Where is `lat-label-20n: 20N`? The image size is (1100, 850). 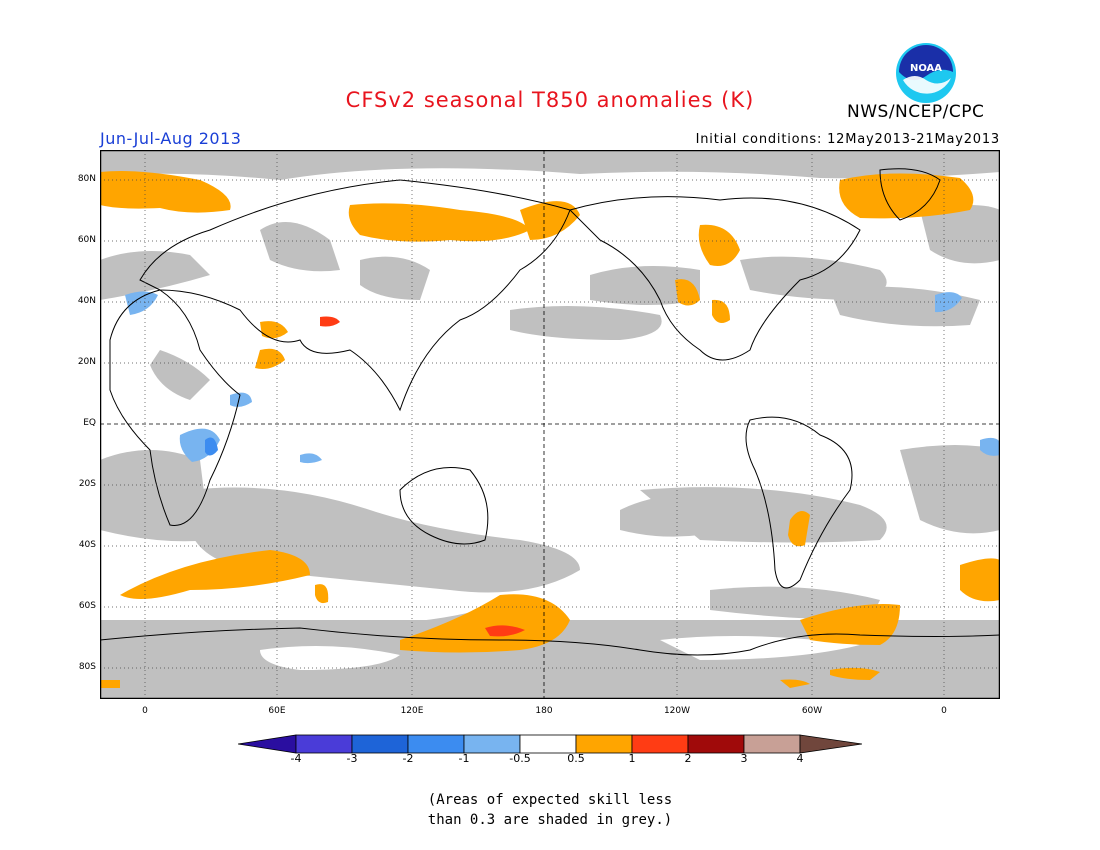 lat-label-20n: 20N is located at coordinates (86, 362).